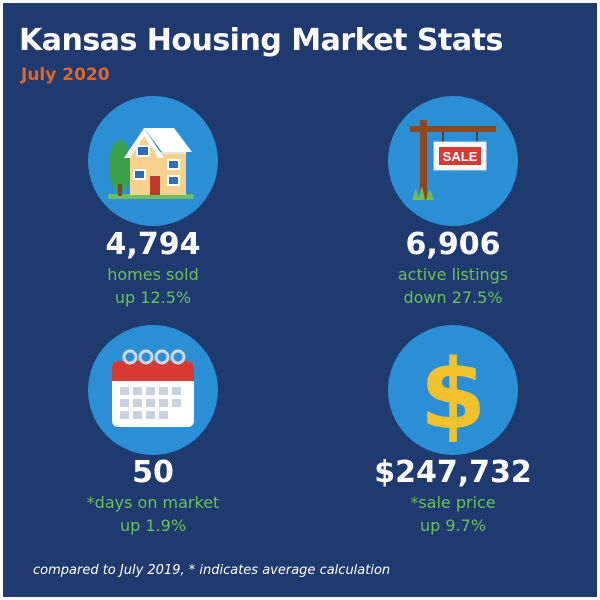  What do you see at coordinates (453, 244) in the screenshot?
I see `active-listings-value: 6,906` at bounding box center [453, 244].